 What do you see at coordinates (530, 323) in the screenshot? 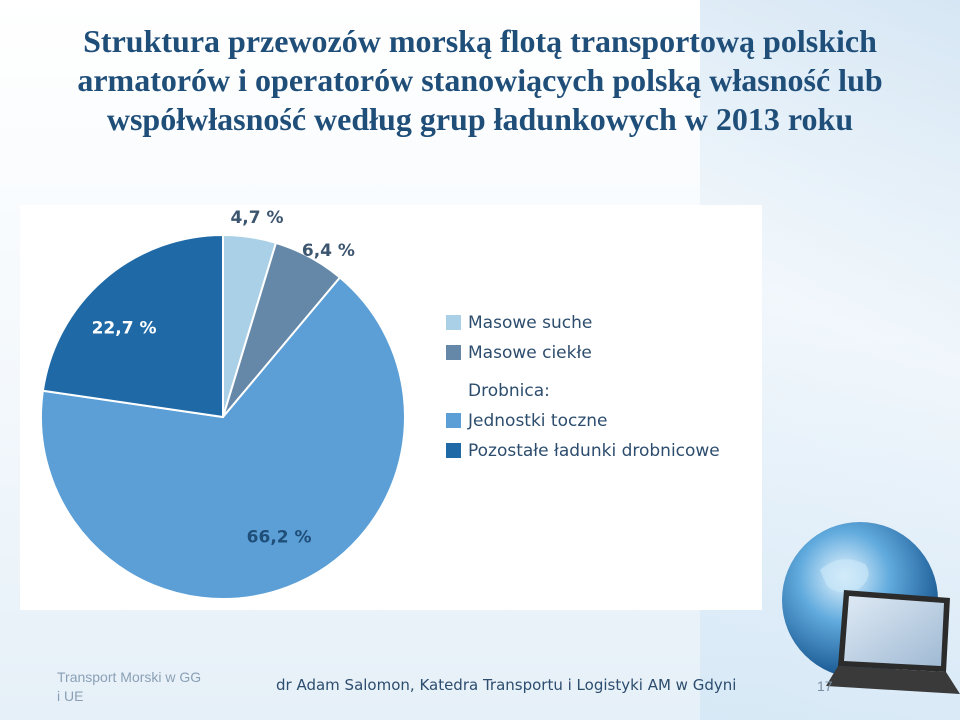
I see `legend-label-masowe-suche: Masowe suche` at bounding box center [530, 323].